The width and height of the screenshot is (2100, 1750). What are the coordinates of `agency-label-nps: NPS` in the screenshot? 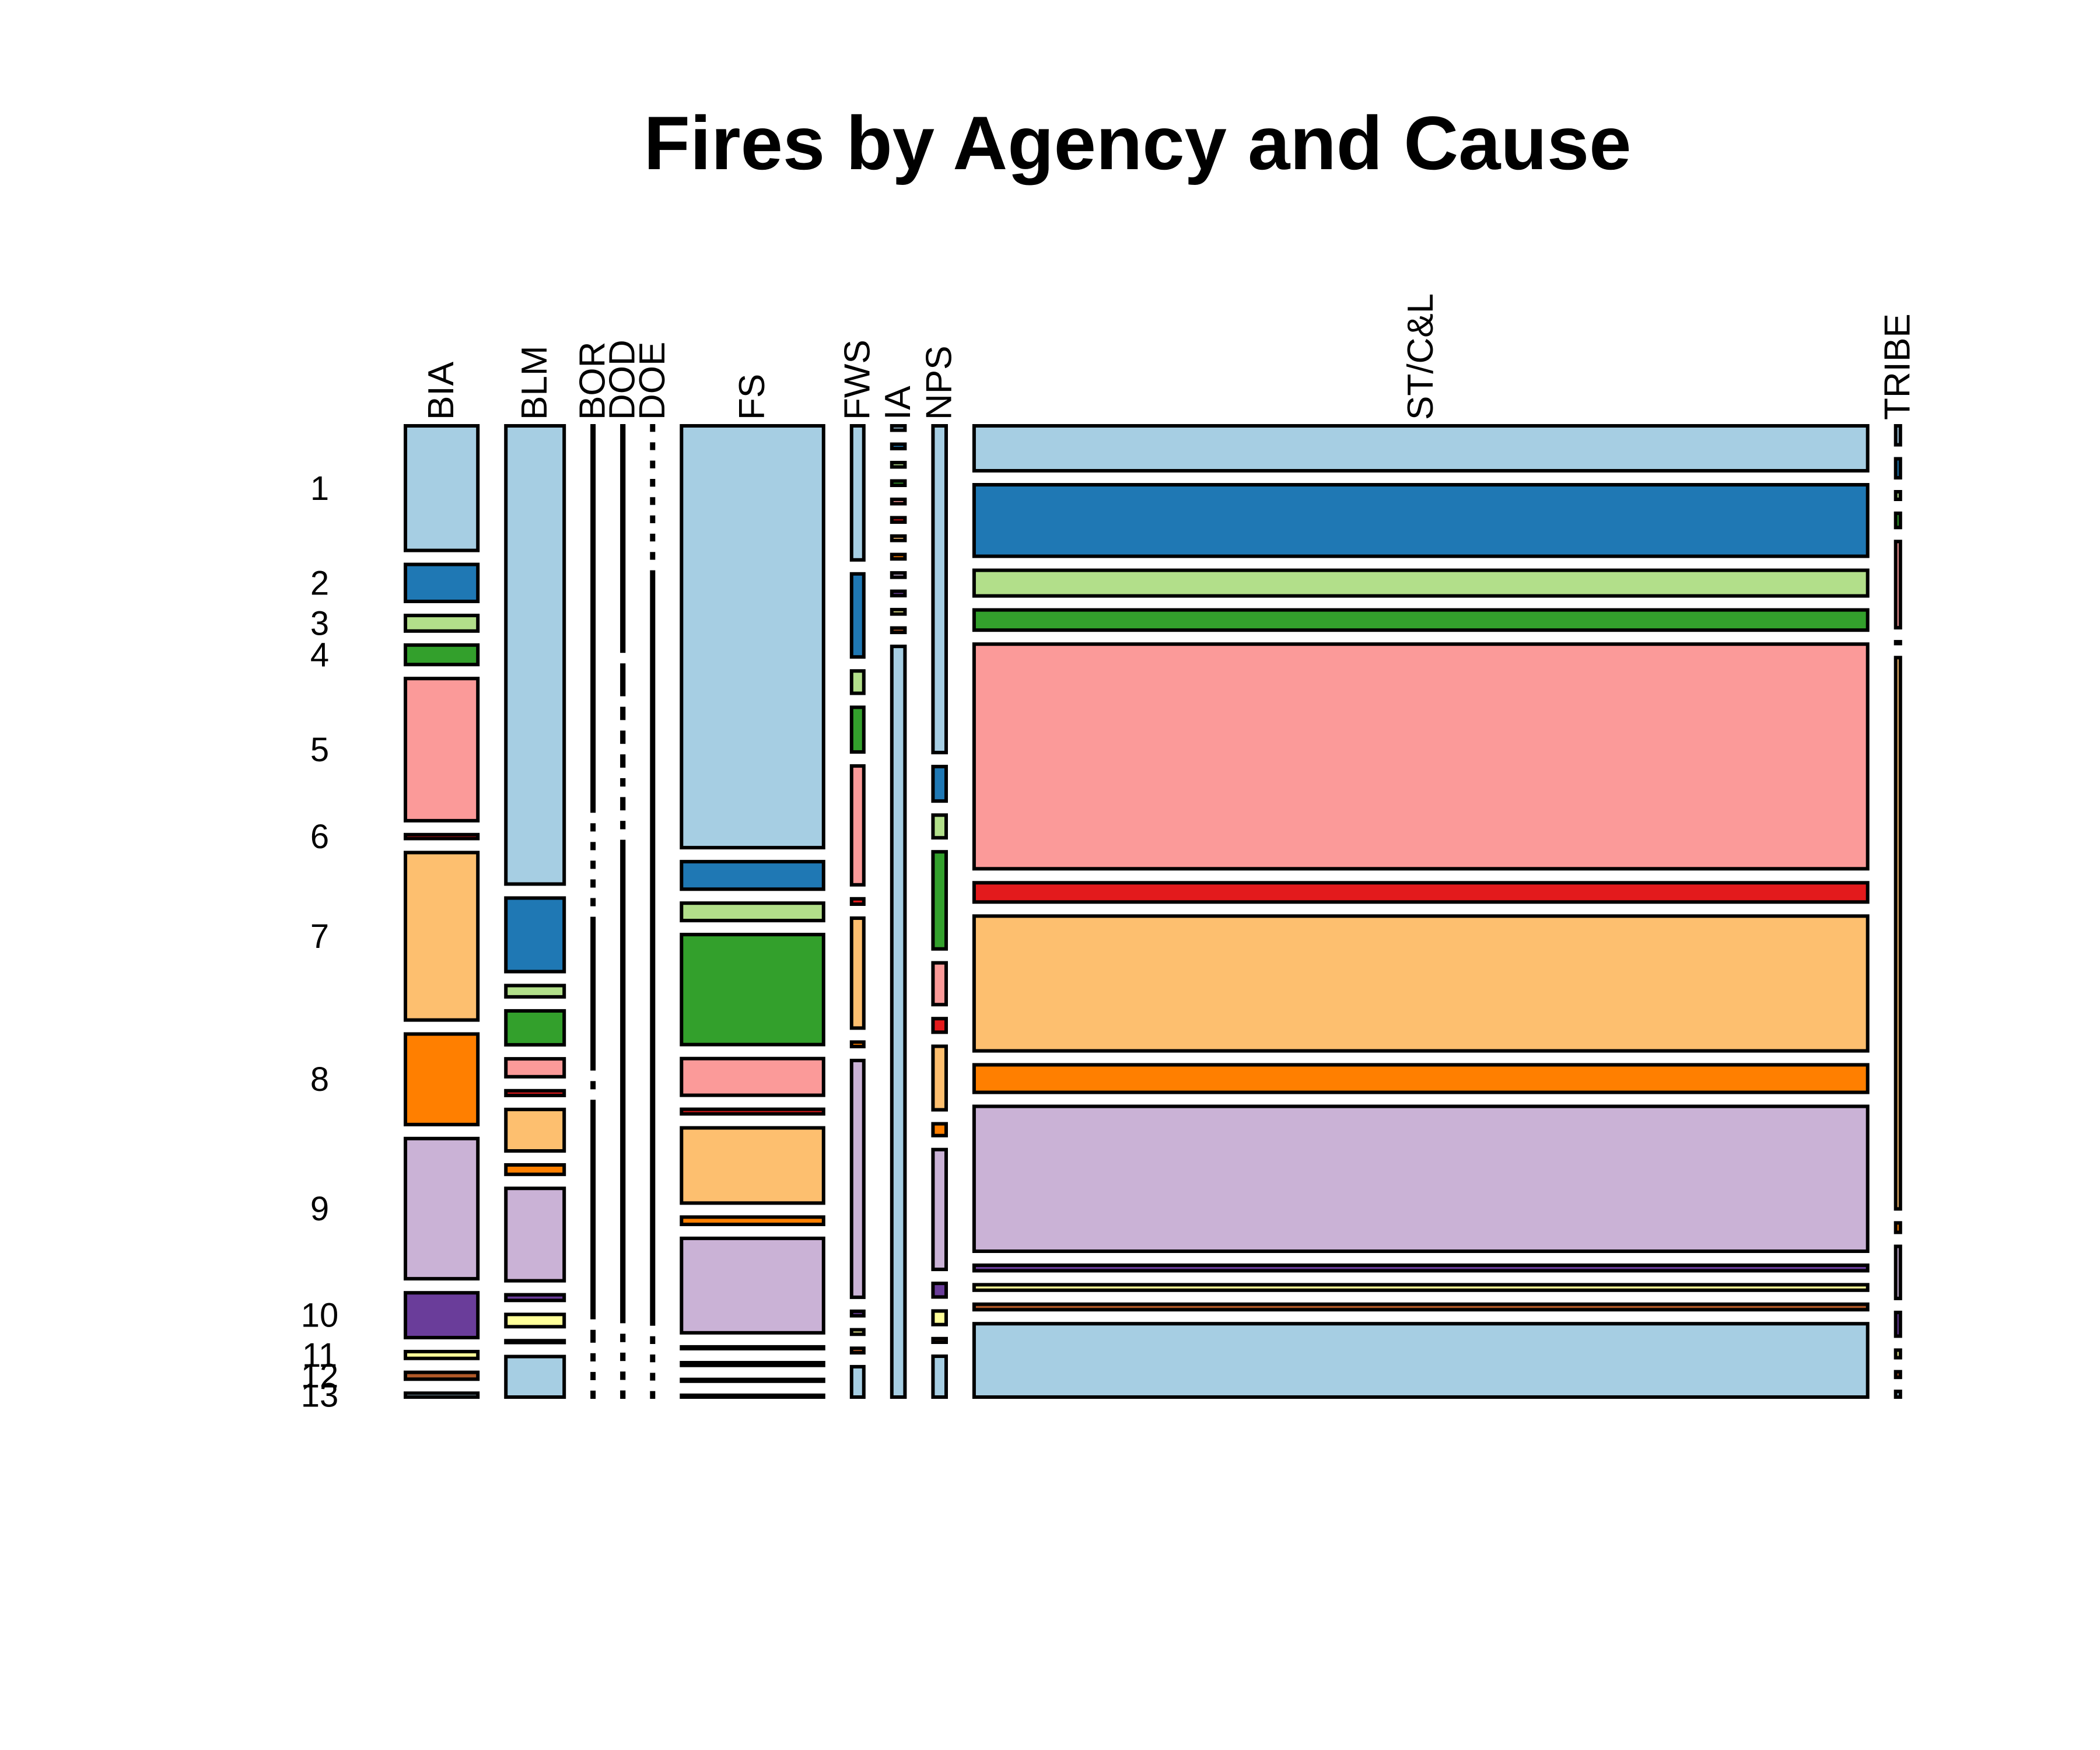 It's located at (939, 383).